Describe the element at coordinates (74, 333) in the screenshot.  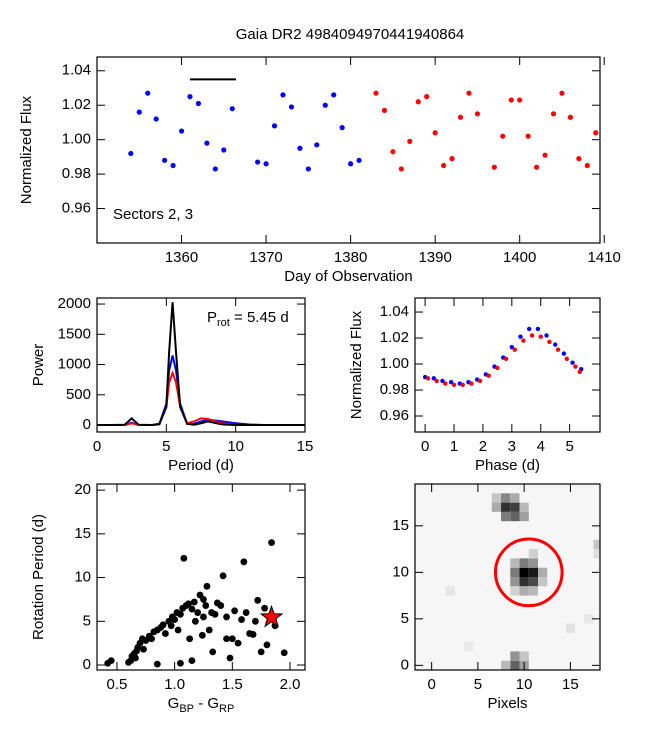
I see `y-tick-label: 1500` at that location.